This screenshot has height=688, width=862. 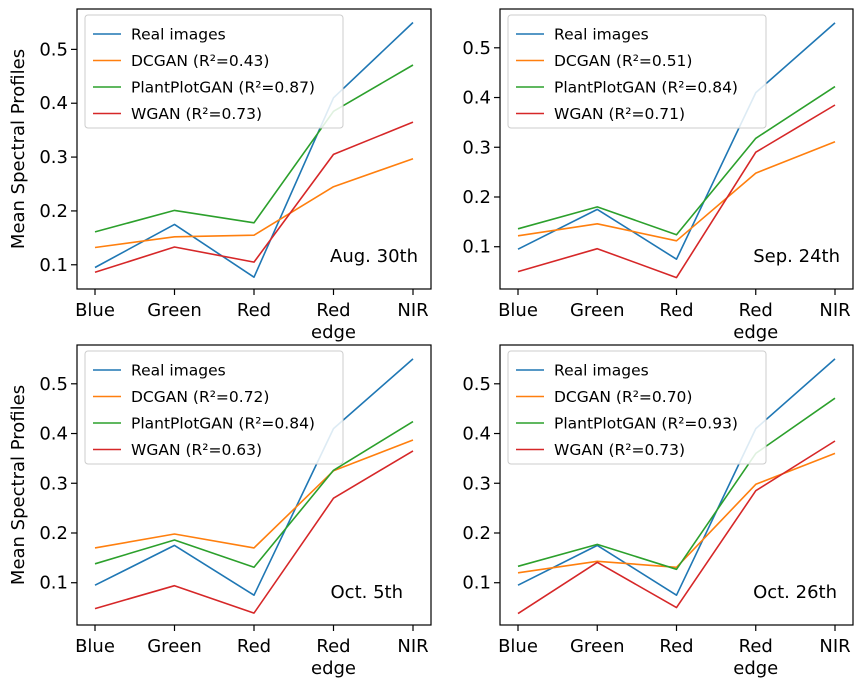 What do you see at coordinates (367, 592) in the screenshot?
I see `date-annotation: Oct. 5th` at bounding box center [367, 592].